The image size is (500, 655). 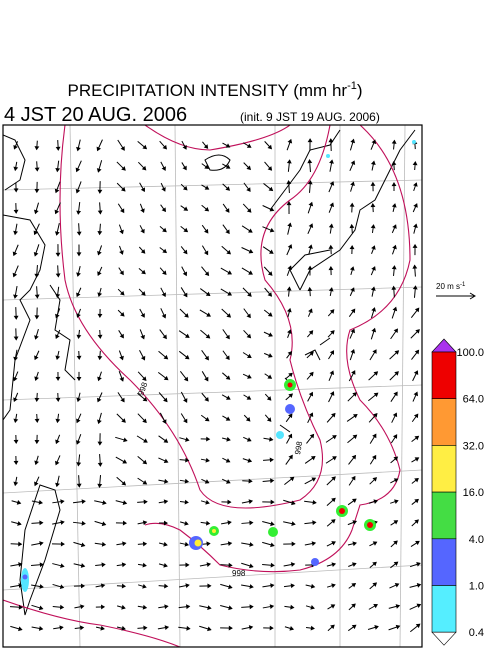 I want to click on colorbar-label: 16.0, so click(x=473, y=493).